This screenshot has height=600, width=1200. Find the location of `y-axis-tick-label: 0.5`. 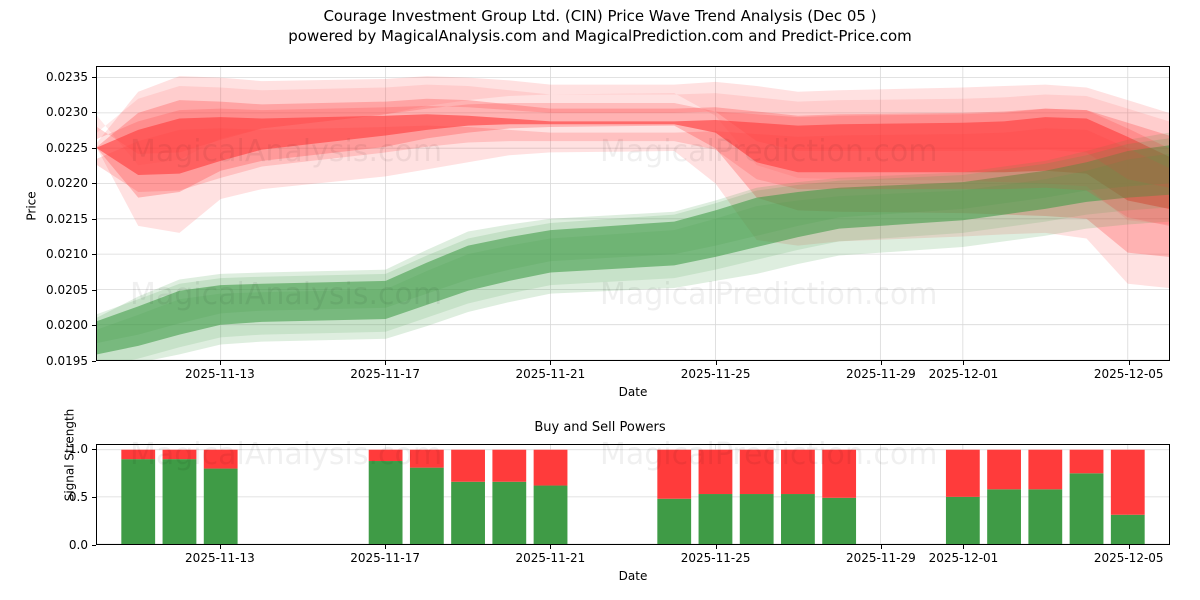

y-axis-tick-label: 0.5 is located at coordinates (78, 496).